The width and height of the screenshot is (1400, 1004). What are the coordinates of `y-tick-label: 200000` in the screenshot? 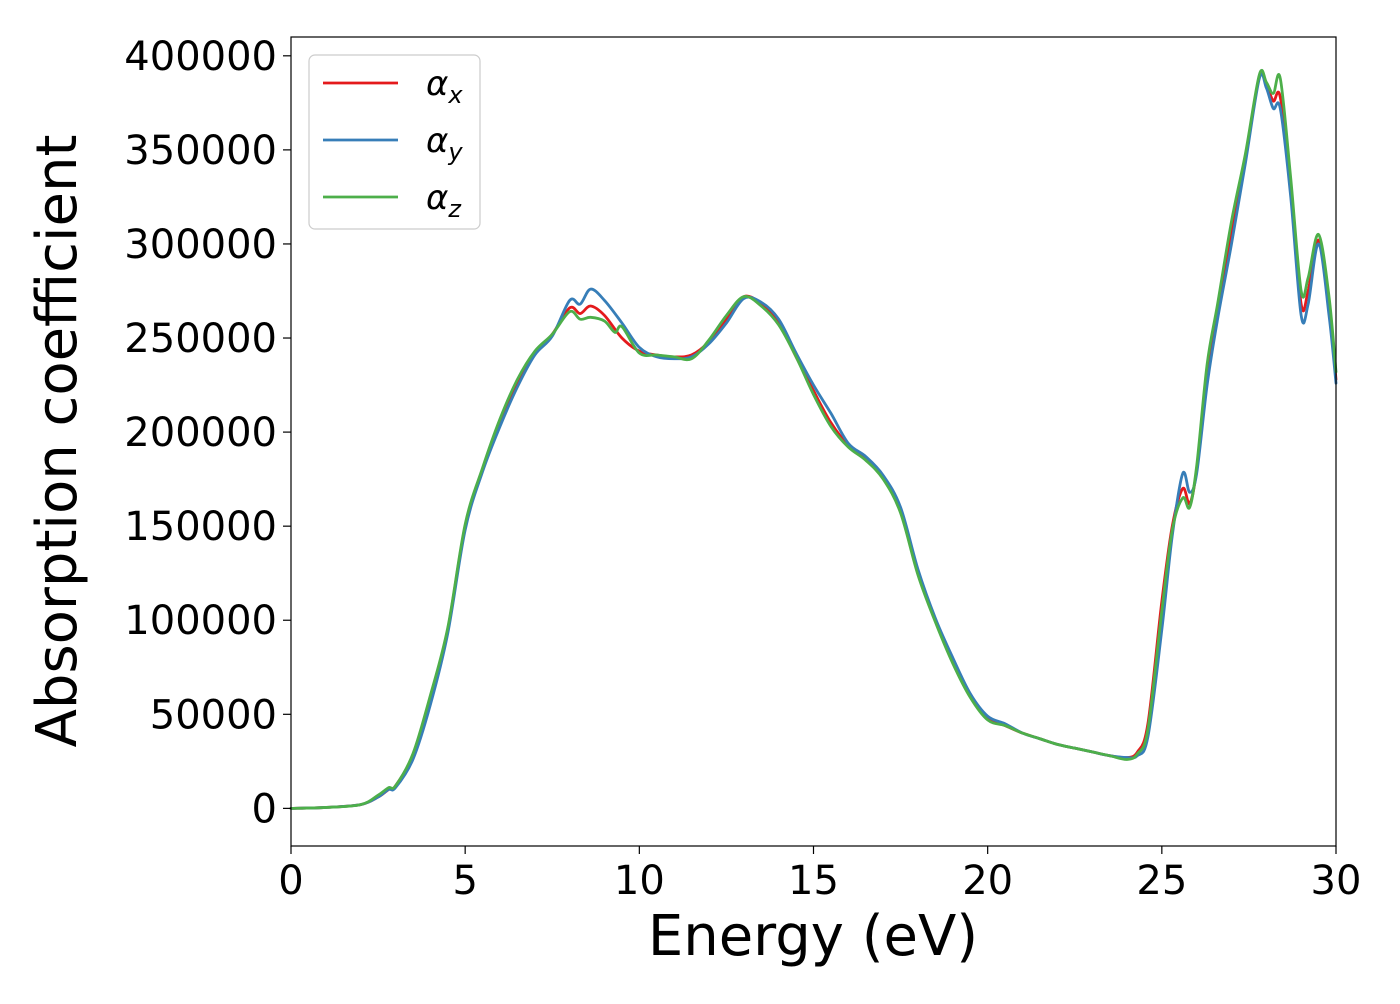 It's located at (200, 433).